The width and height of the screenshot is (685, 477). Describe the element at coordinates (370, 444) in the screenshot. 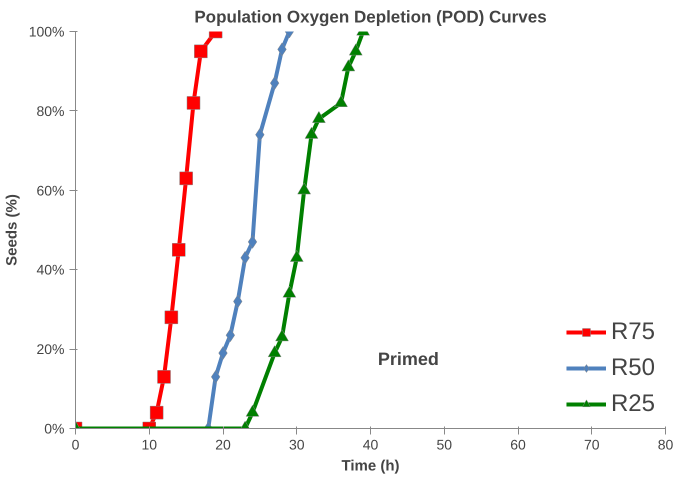

I see `x-tick-label: 40` at that location.